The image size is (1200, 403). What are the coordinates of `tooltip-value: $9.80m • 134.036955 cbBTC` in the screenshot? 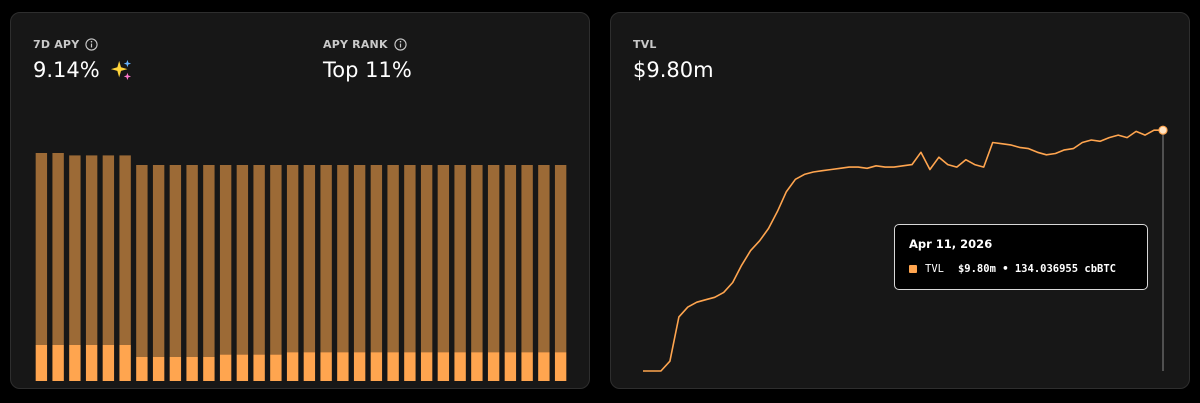 It's located at (1037, 269).